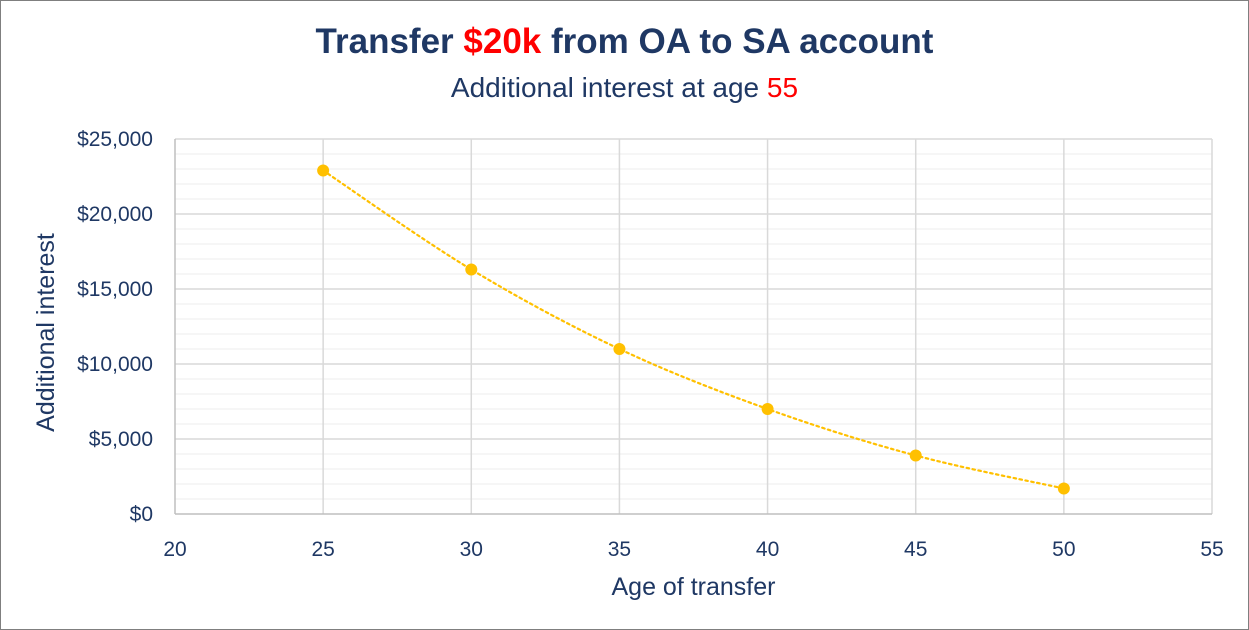  What do you see at coordinates (1211, 549) in the screenshot?
I see `x-tick-label: 55` at bounding box center [1211, 549].